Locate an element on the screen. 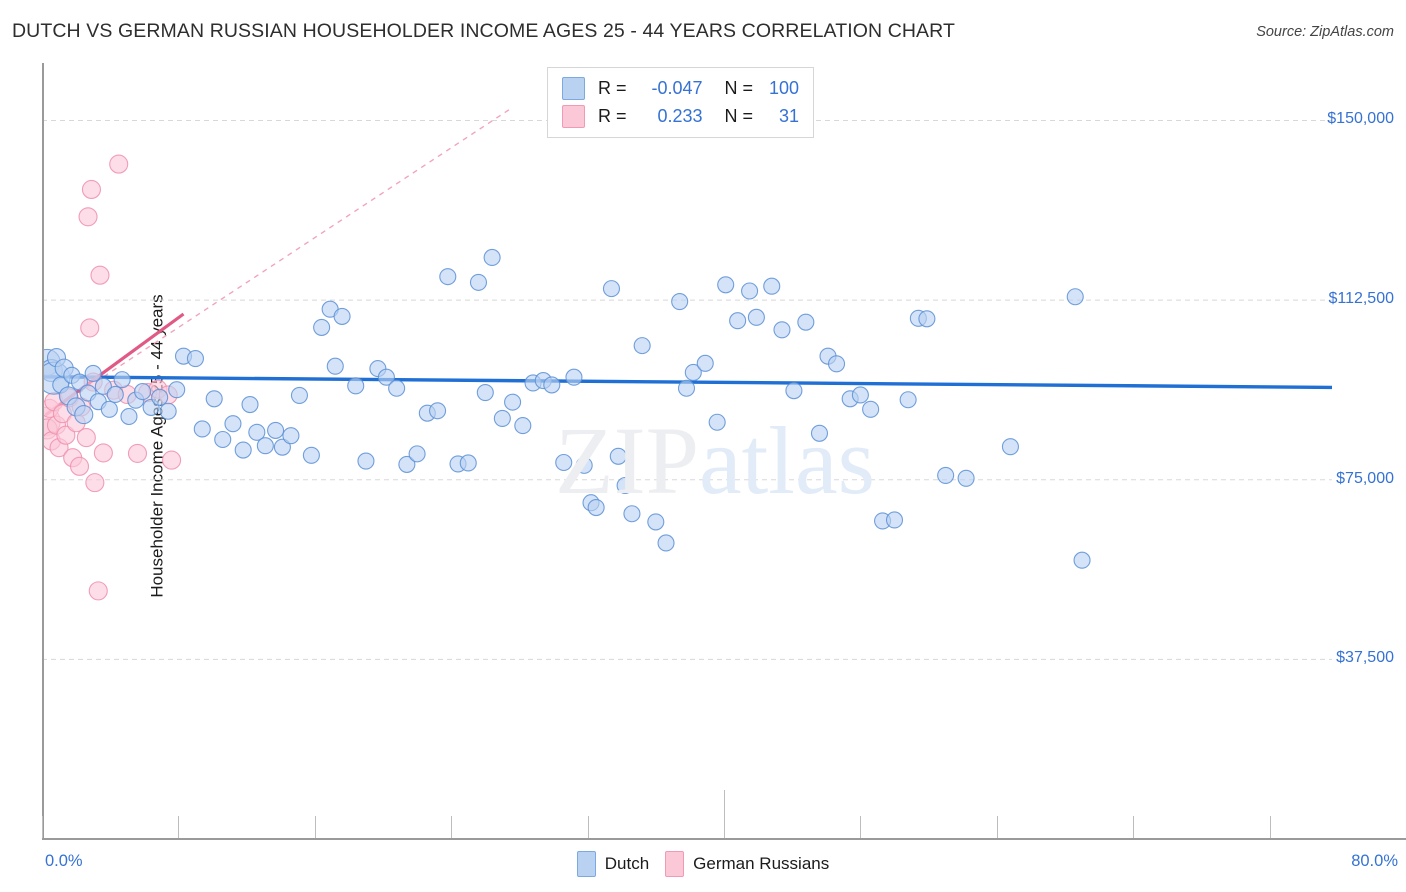 This screenshot has width=1406, height=892. german-russians-legend-label: German Russians is located at coordinates (761, 863).